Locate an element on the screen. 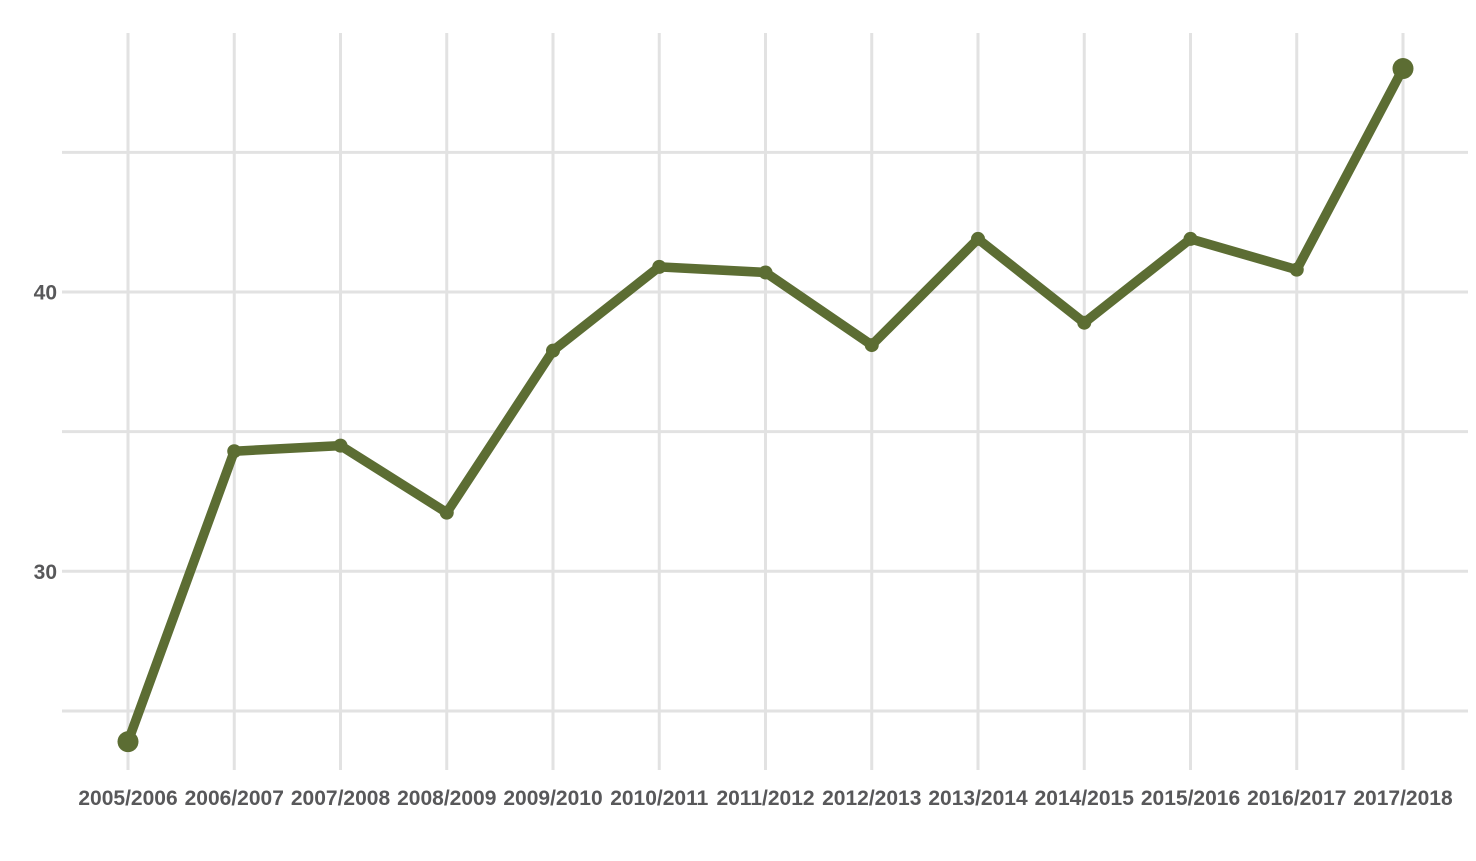 The height and width of the screenshot is (861, 1476). x-axis-tick-label: 2011/2012 is located at coordinates (765, 798).